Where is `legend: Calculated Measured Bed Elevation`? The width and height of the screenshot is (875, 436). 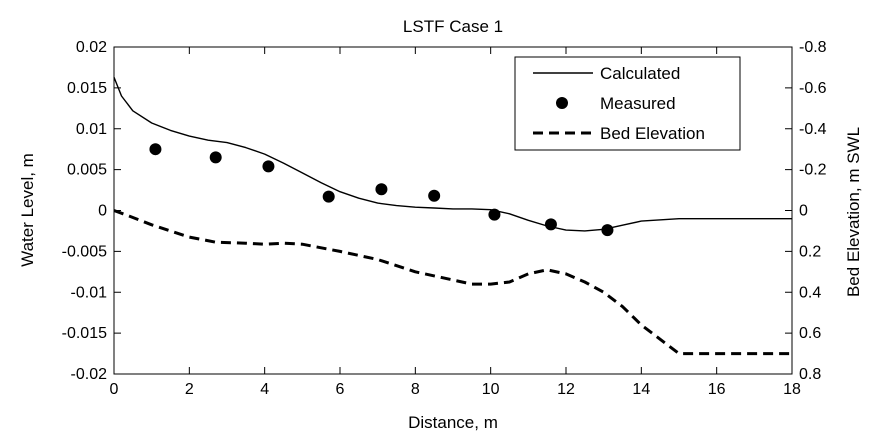 legend: Calculated Measured Bed Elevation is located at coordinates (627, 103).